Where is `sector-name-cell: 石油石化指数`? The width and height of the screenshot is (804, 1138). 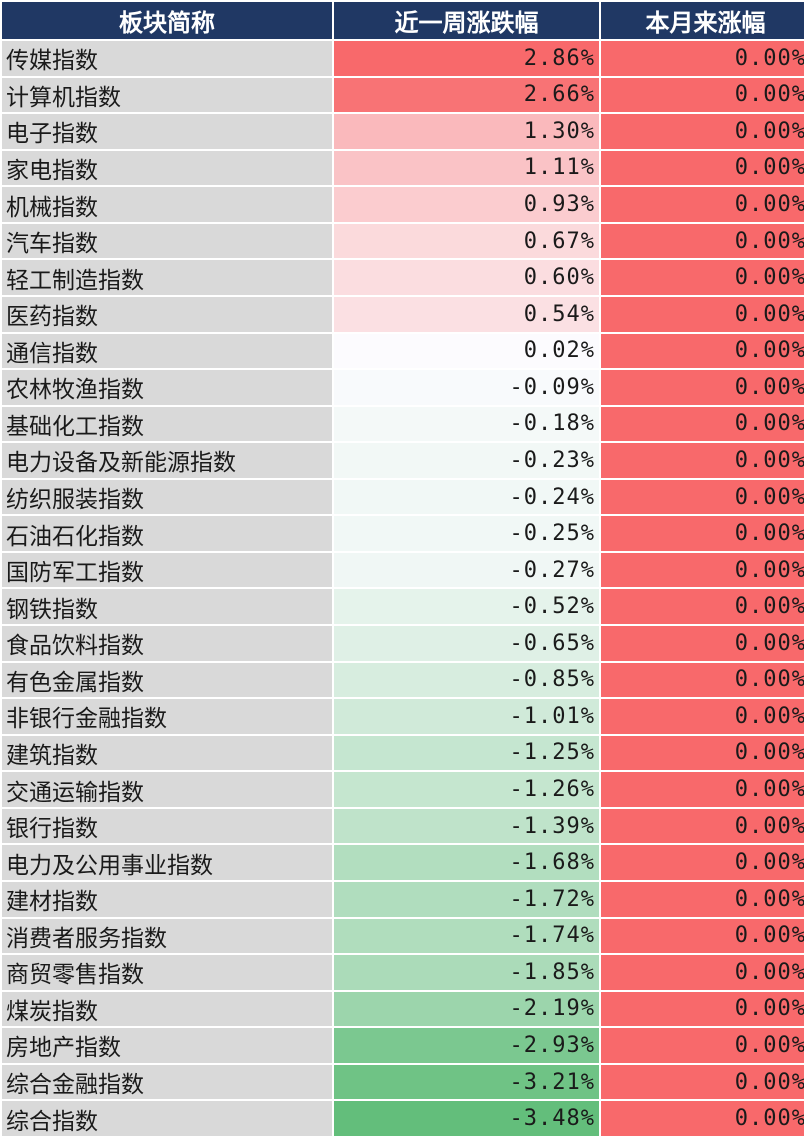 sector-name-cell: 石油石化指数 is located at coordinates (167, 533).